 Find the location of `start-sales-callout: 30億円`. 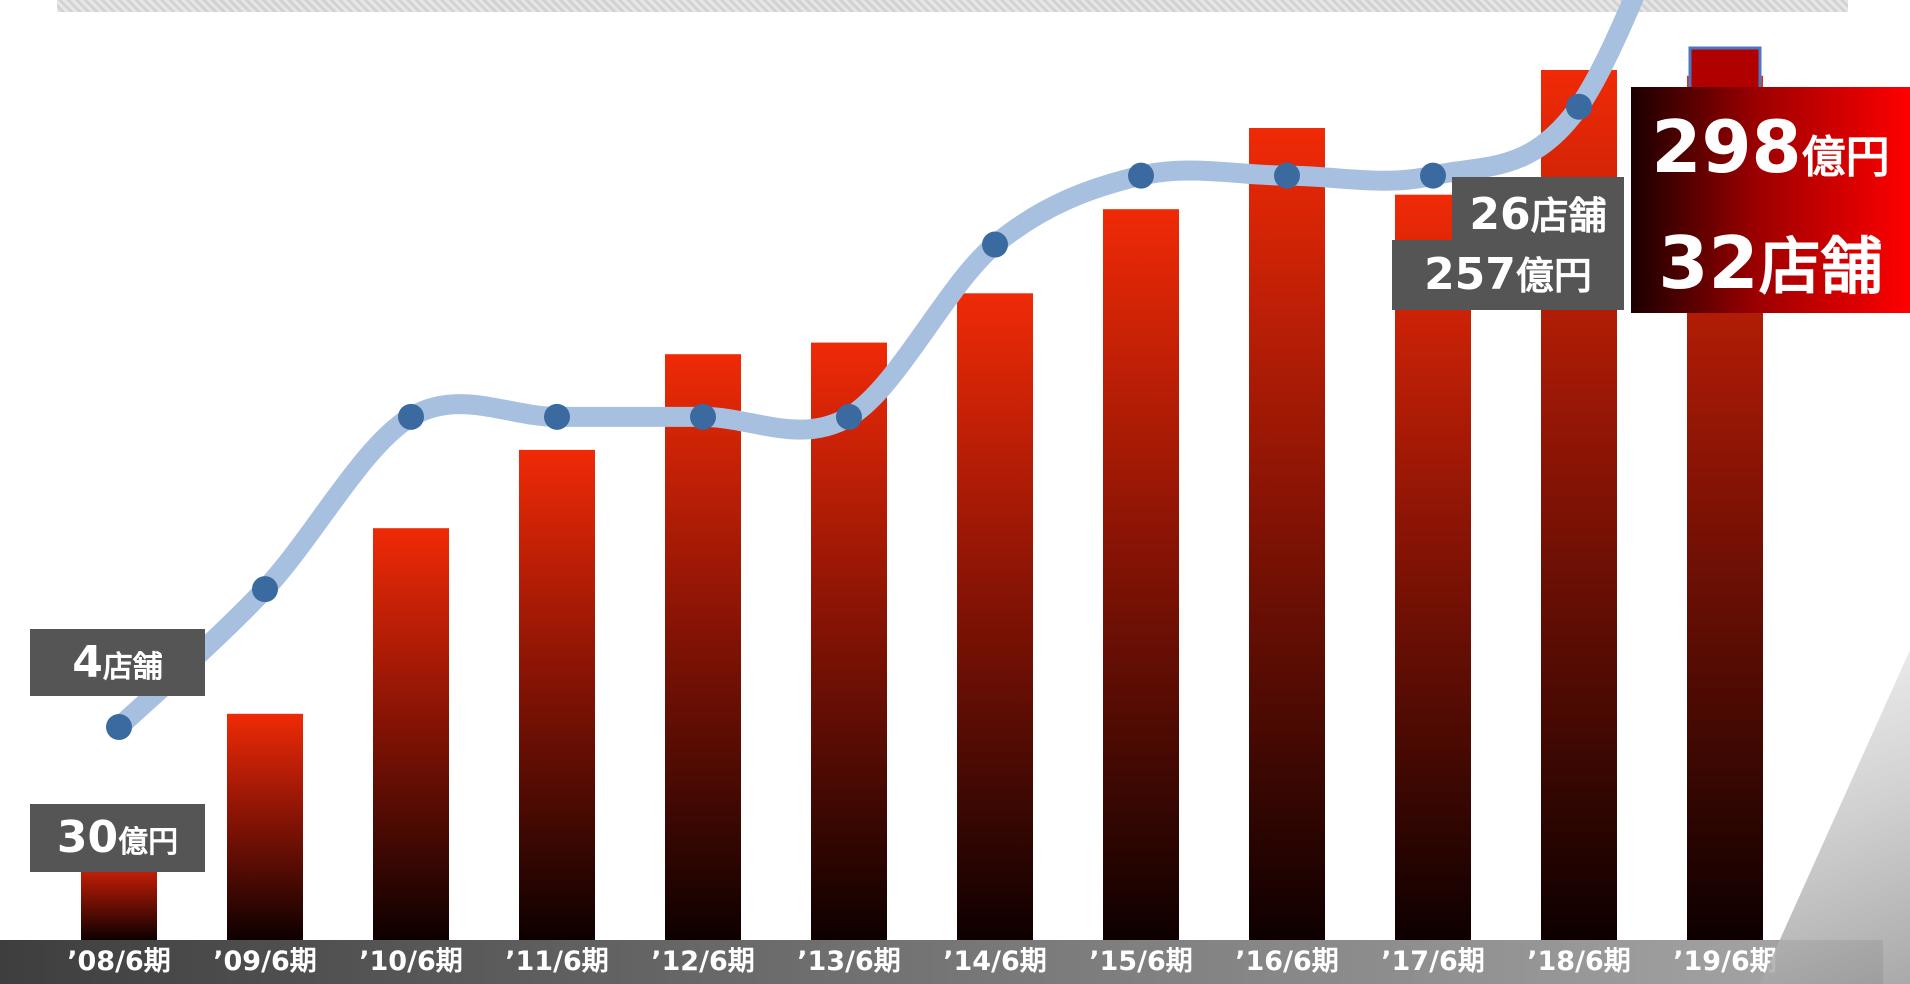

start-sales-callout: 30億円 is located at coordinates (117, 838).